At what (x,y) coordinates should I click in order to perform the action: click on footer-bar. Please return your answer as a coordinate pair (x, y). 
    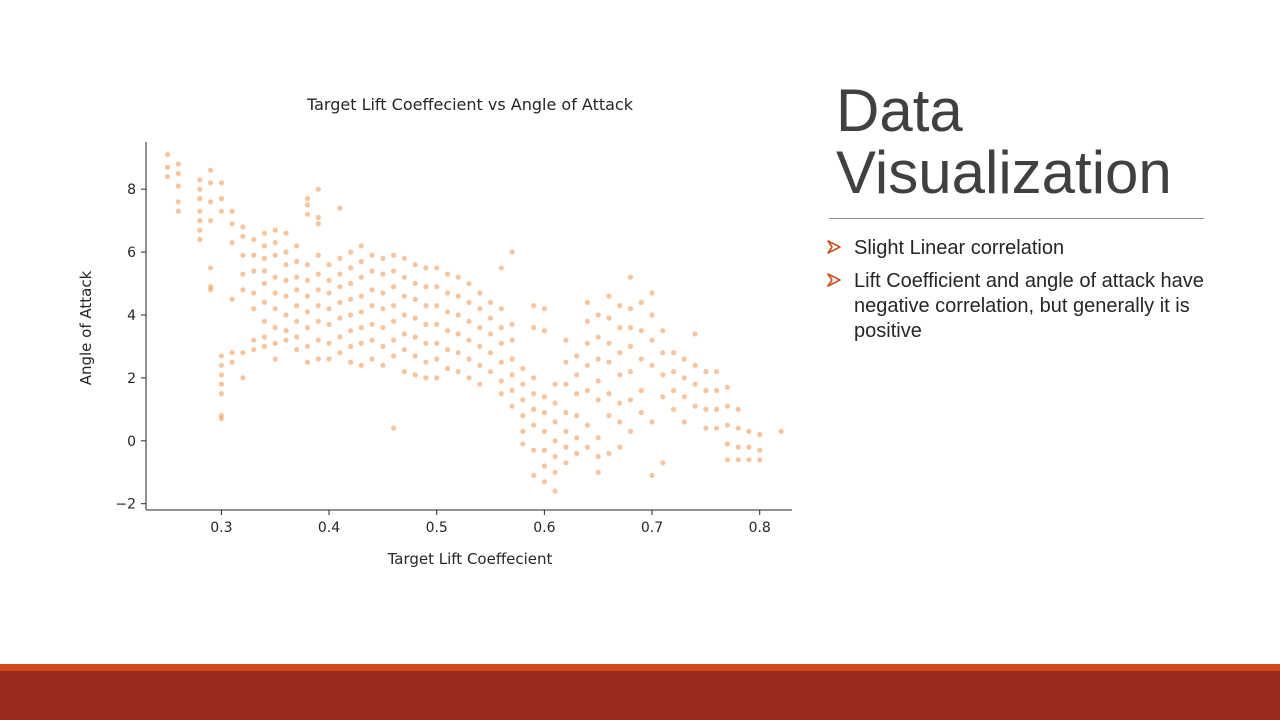
    Looking at the image, I should click on (640, 695).